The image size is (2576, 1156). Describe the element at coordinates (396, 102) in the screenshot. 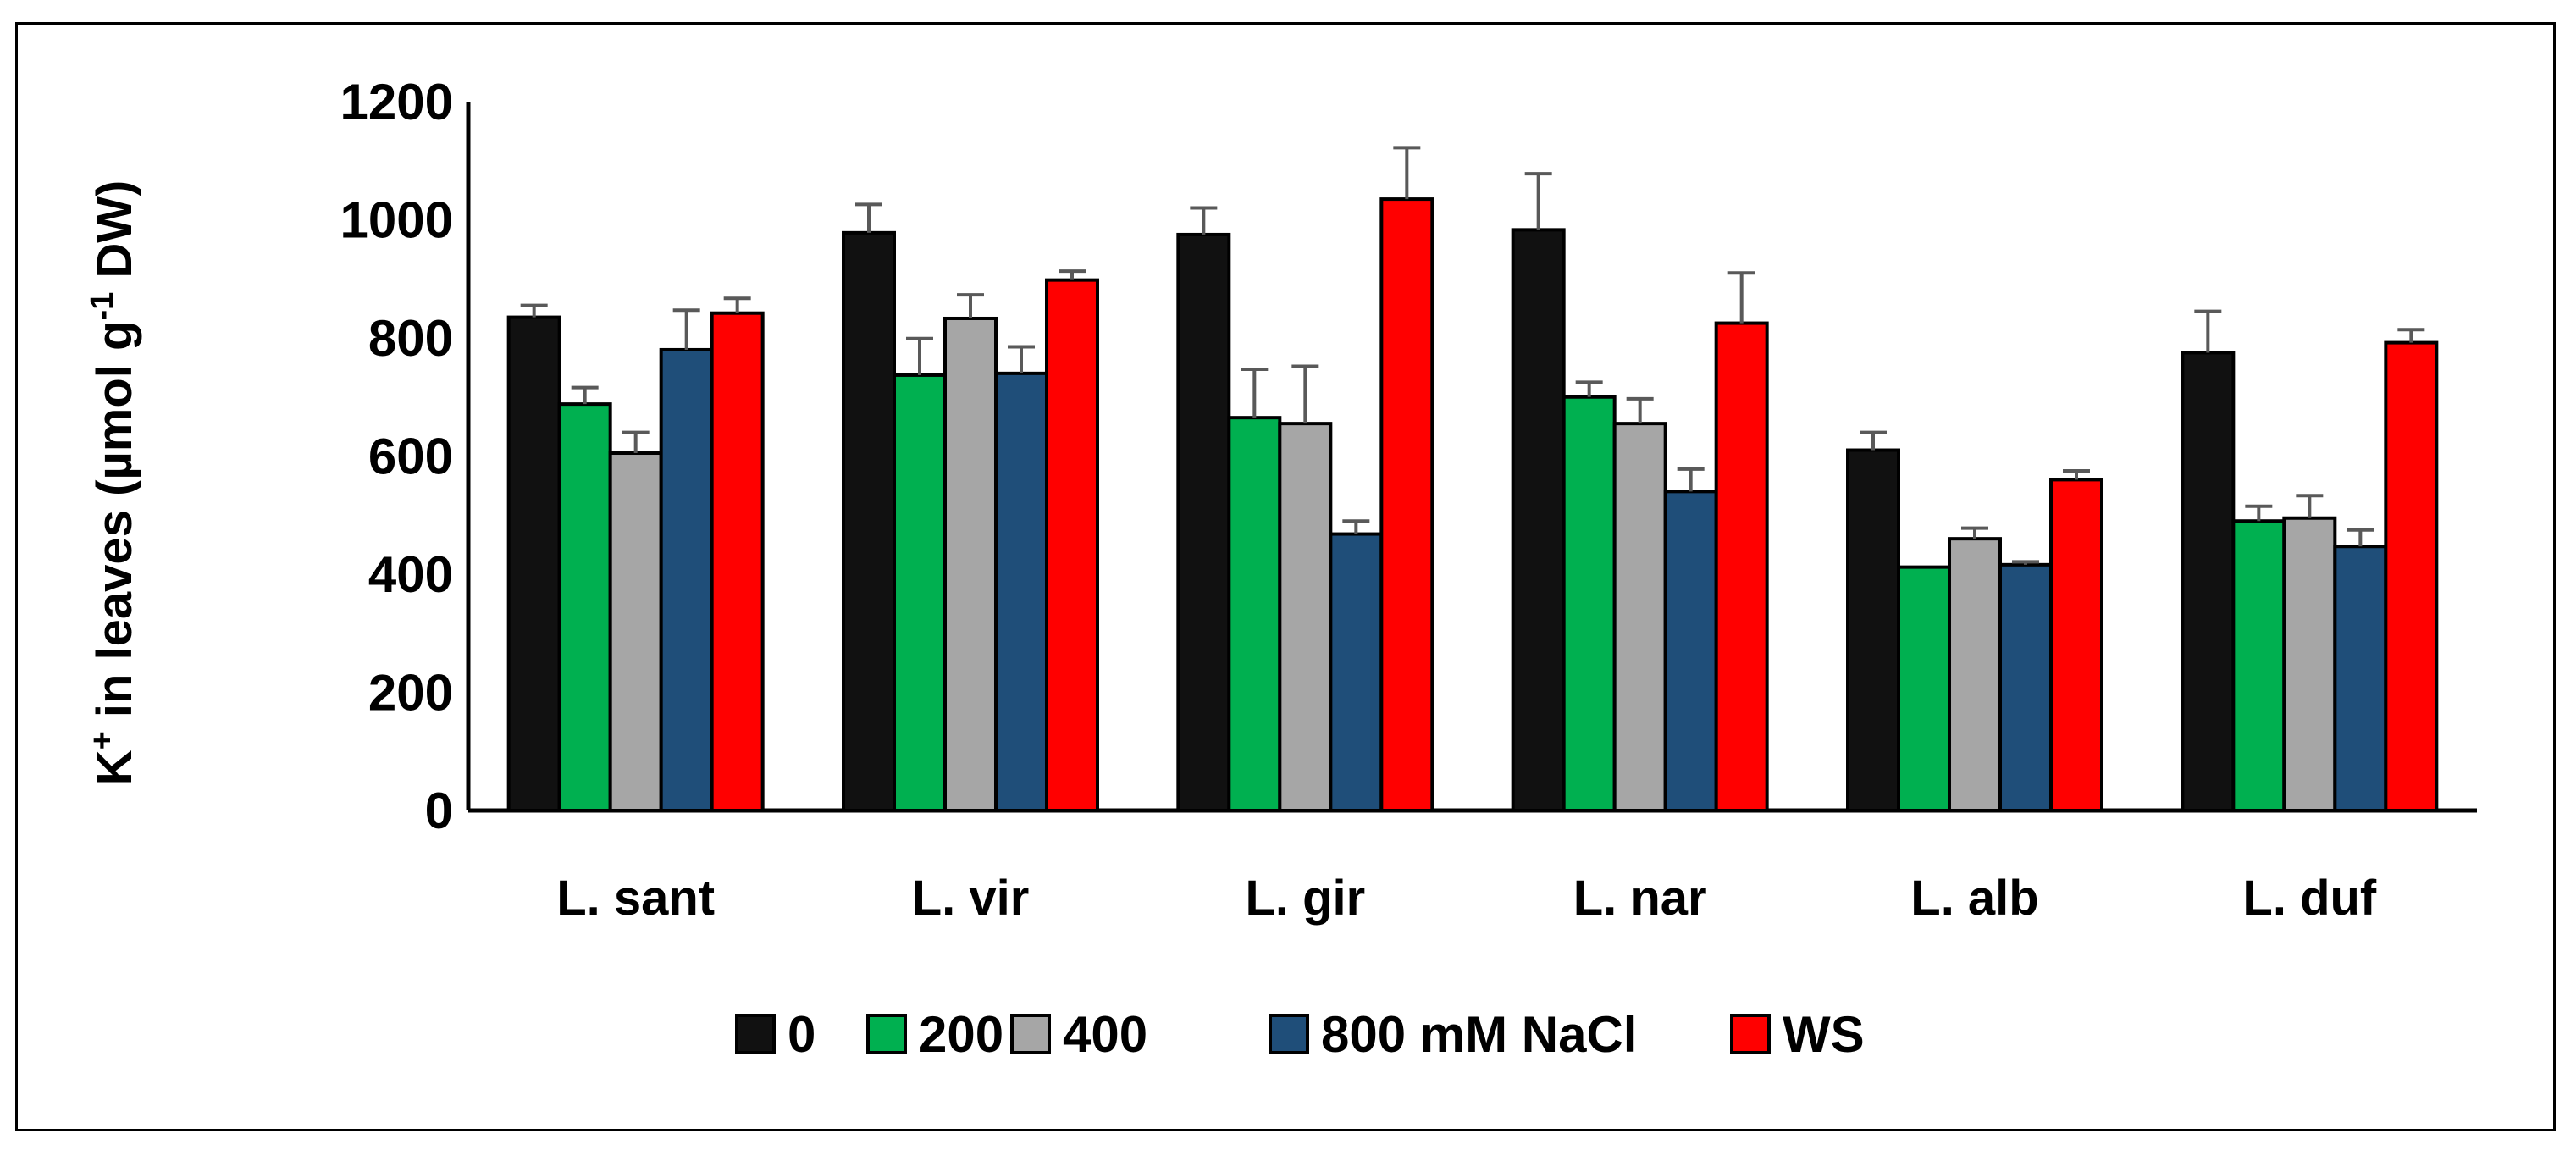

I see `y-tick-label: 1200` at that location.